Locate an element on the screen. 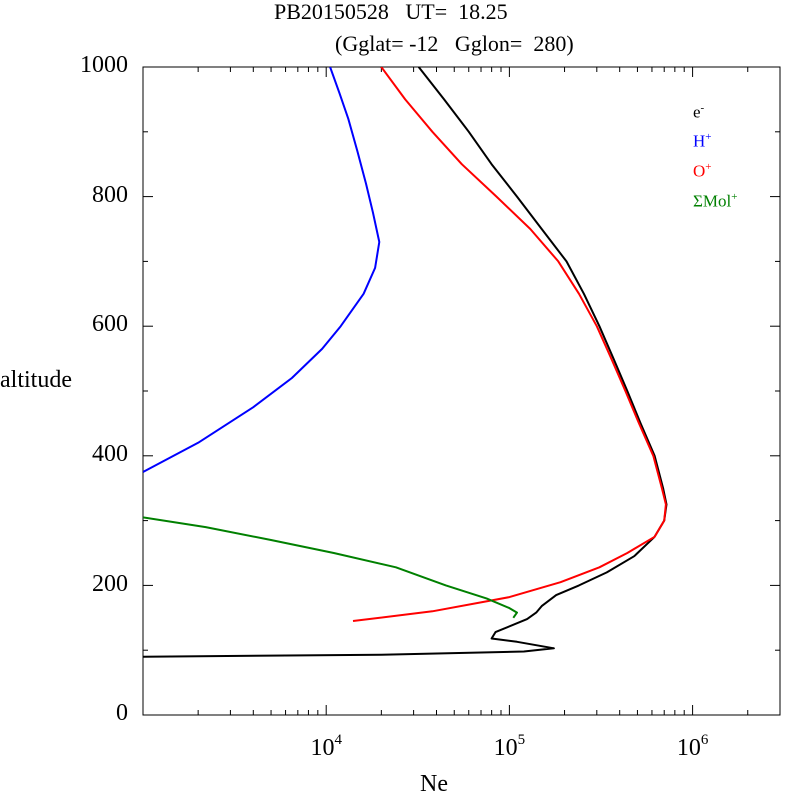 This screenshot has width=792, height=798. legend-oxygen-ion: O+ is located at coordinates (702, 171).